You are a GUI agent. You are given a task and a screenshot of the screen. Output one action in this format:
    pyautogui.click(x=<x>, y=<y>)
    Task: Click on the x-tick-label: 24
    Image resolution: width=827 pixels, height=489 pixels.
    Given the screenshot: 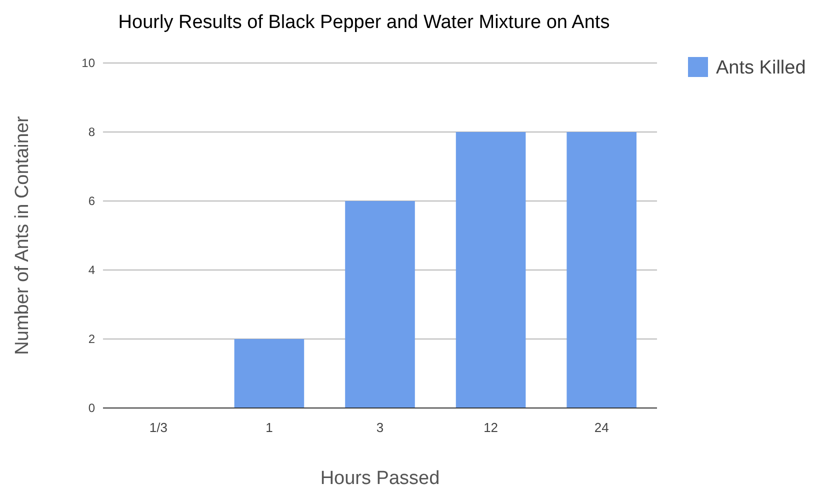 What is the action you would take?
    pyautogui.click(x=601, y=427)
    